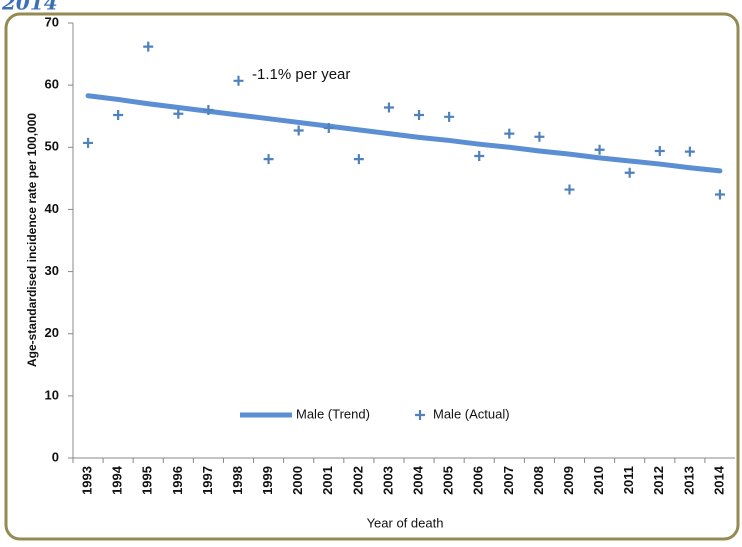 The image size is (742, 547). I want to click on x-tick-label: 2011, so click(628, 480).